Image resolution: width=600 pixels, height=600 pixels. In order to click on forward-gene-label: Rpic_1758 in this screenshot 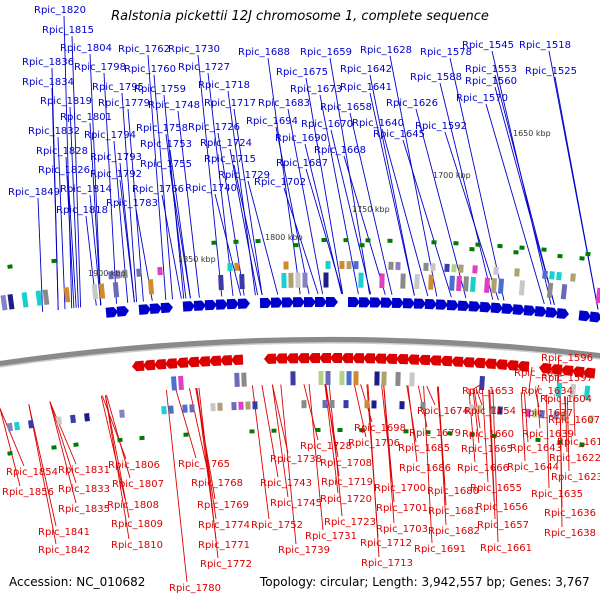, I will do `click(162, 128)`.